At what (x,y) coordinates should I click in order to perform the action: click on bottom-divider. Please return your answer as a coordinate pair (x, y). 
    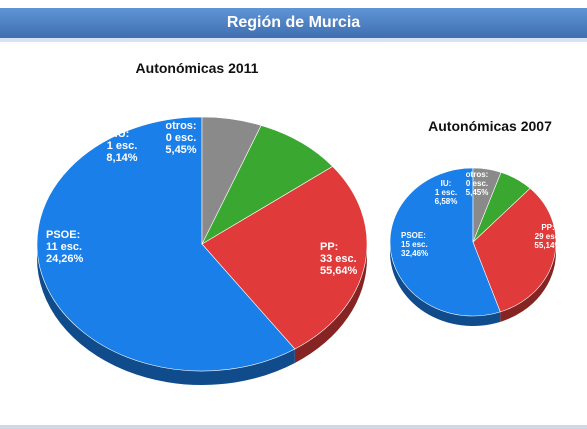
    Looking at the image, I should click on (293, 427).